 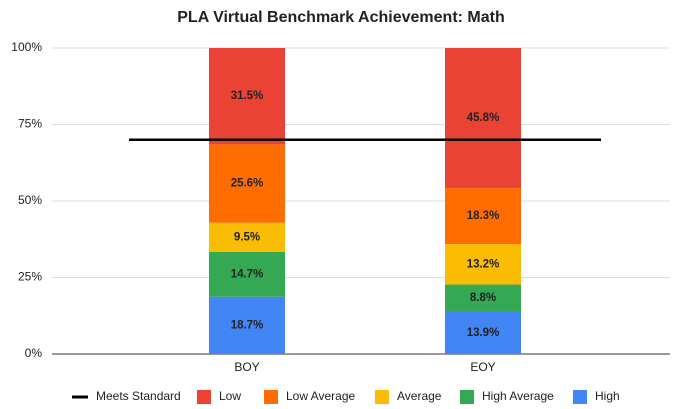 I want to click on data-label: 25.6%, so click(x=247, y=184).